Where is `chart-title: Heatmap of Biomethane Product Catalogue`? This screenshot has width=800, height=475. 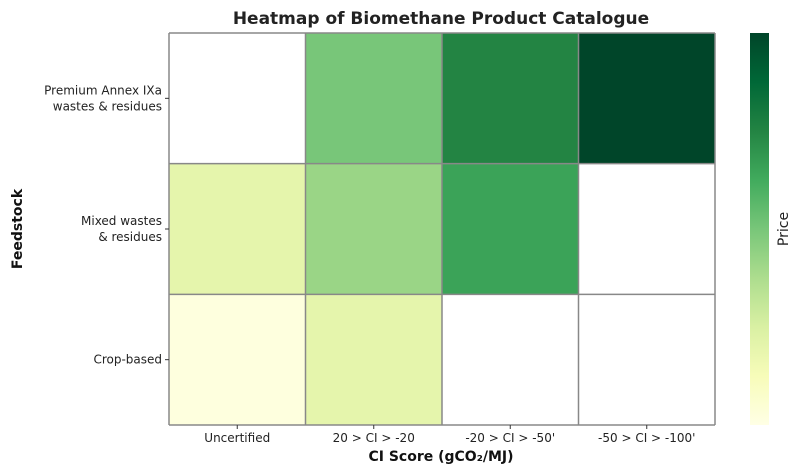
chart-title: Heatmap of Biomethane Product Catalogue is located at coordinates (441, 19).